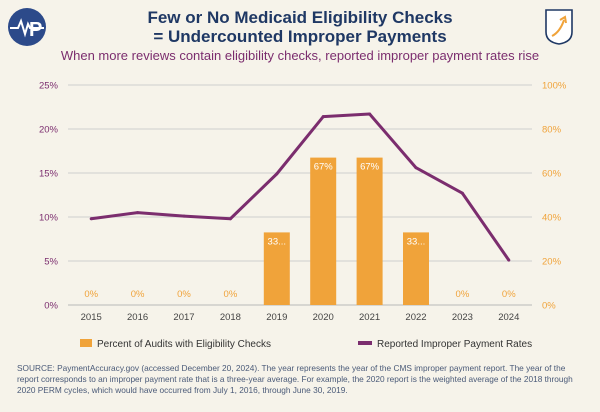  What do you see at coordinates (549, 306) in the screenshot?
I see `right-tick-label: 0%` at bounding box center [549, 306].